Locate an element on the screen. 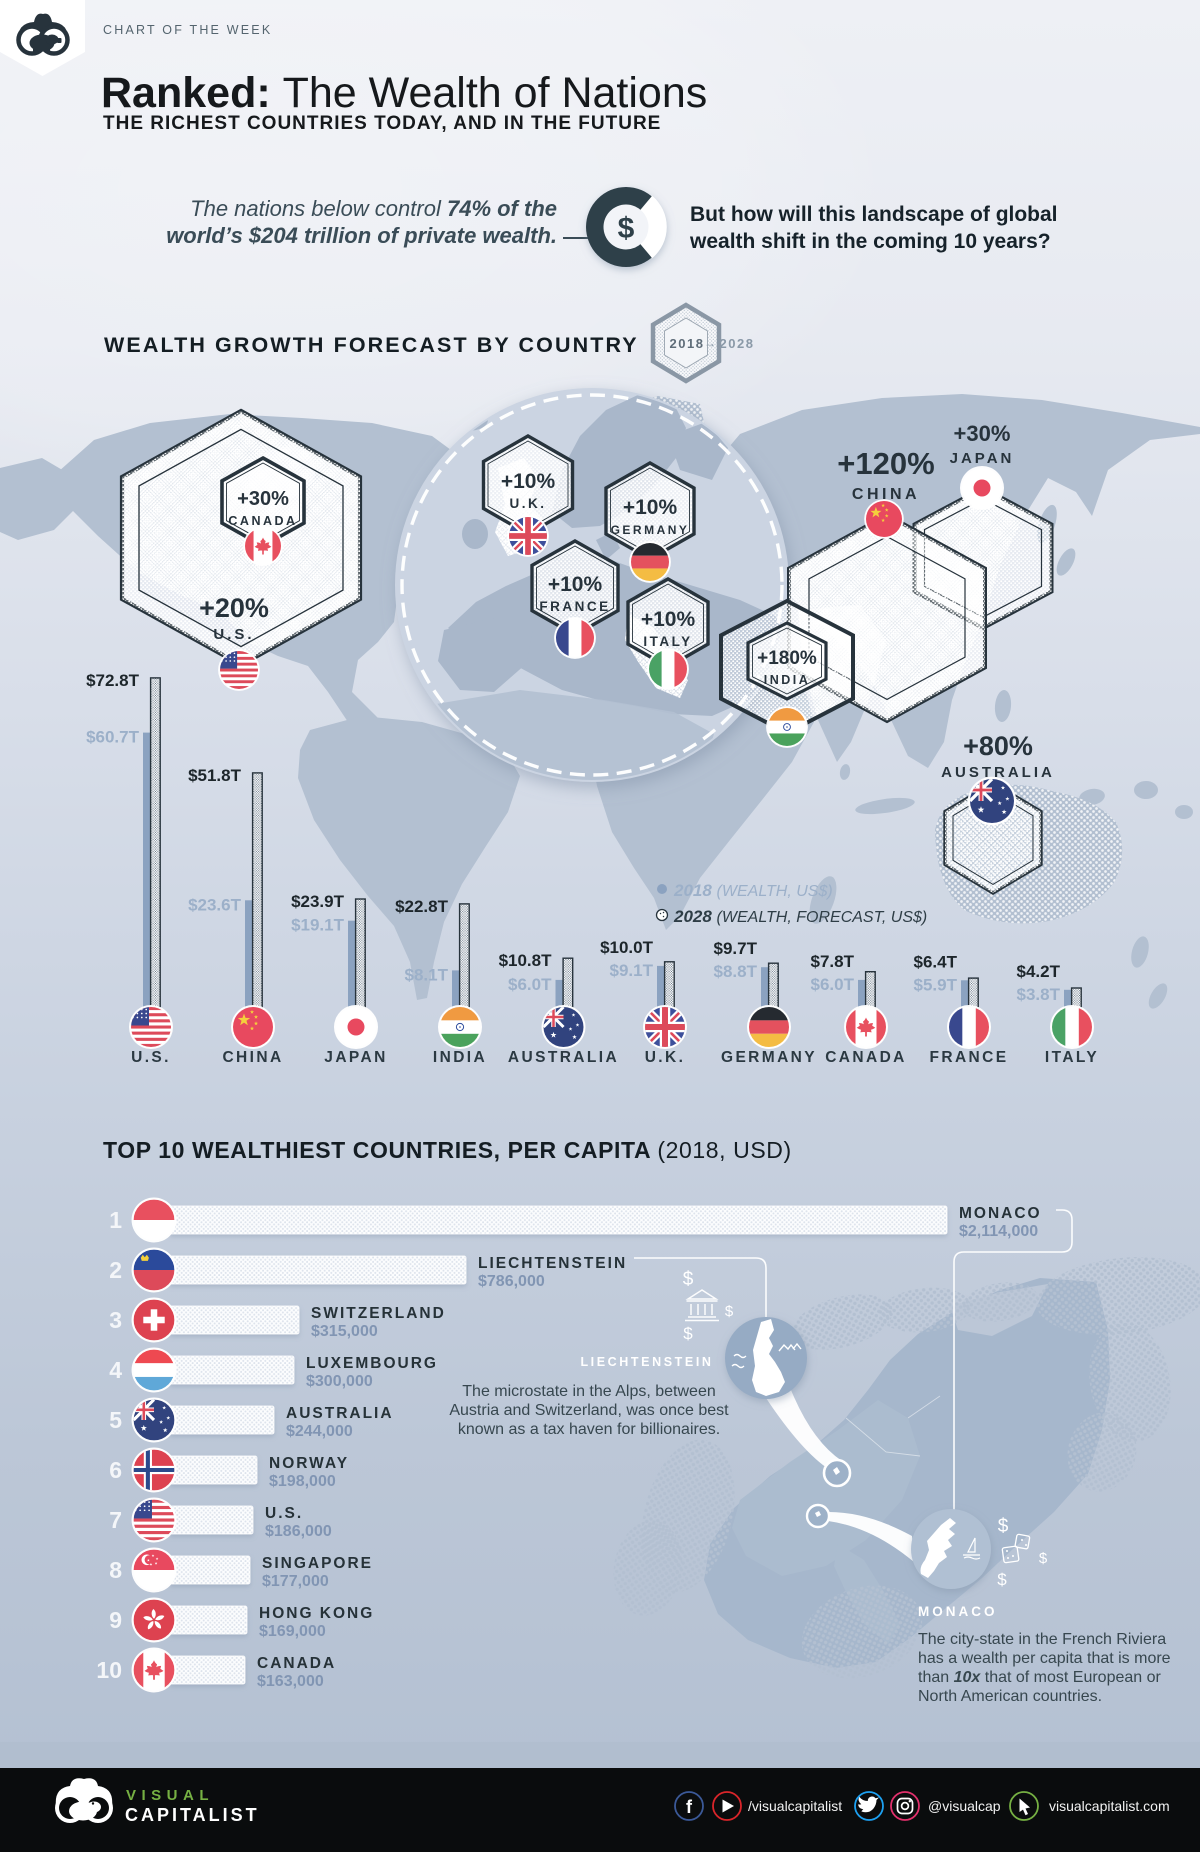 Image resolution: width=1200 pixels, height=1852 pixels. svg-text:The microstate in the Alps, be: The microstate in the Alps, between is located at coordinates (588, 1391).